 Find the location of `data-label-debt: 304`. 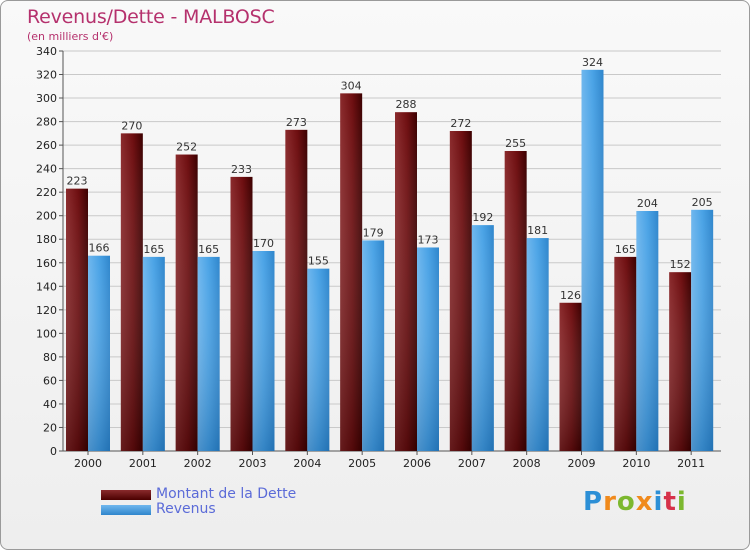

data-label-debt: 304 is located at coordinates (351, 85).